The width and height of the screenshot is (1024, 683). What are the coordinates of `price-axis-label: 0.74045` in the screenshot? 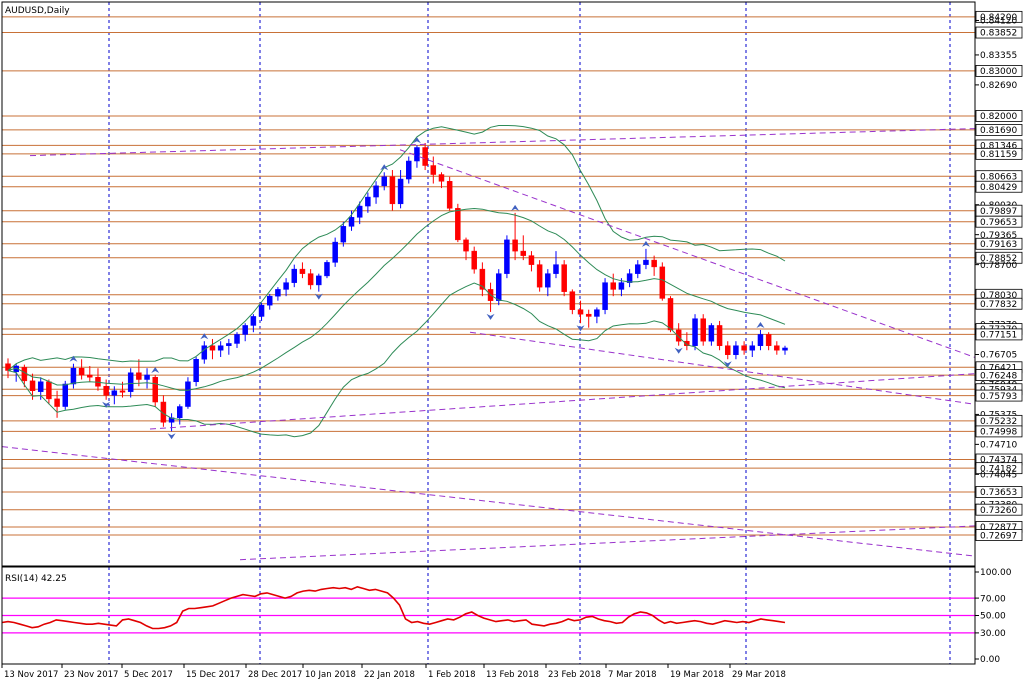 It's located at (998, 476).